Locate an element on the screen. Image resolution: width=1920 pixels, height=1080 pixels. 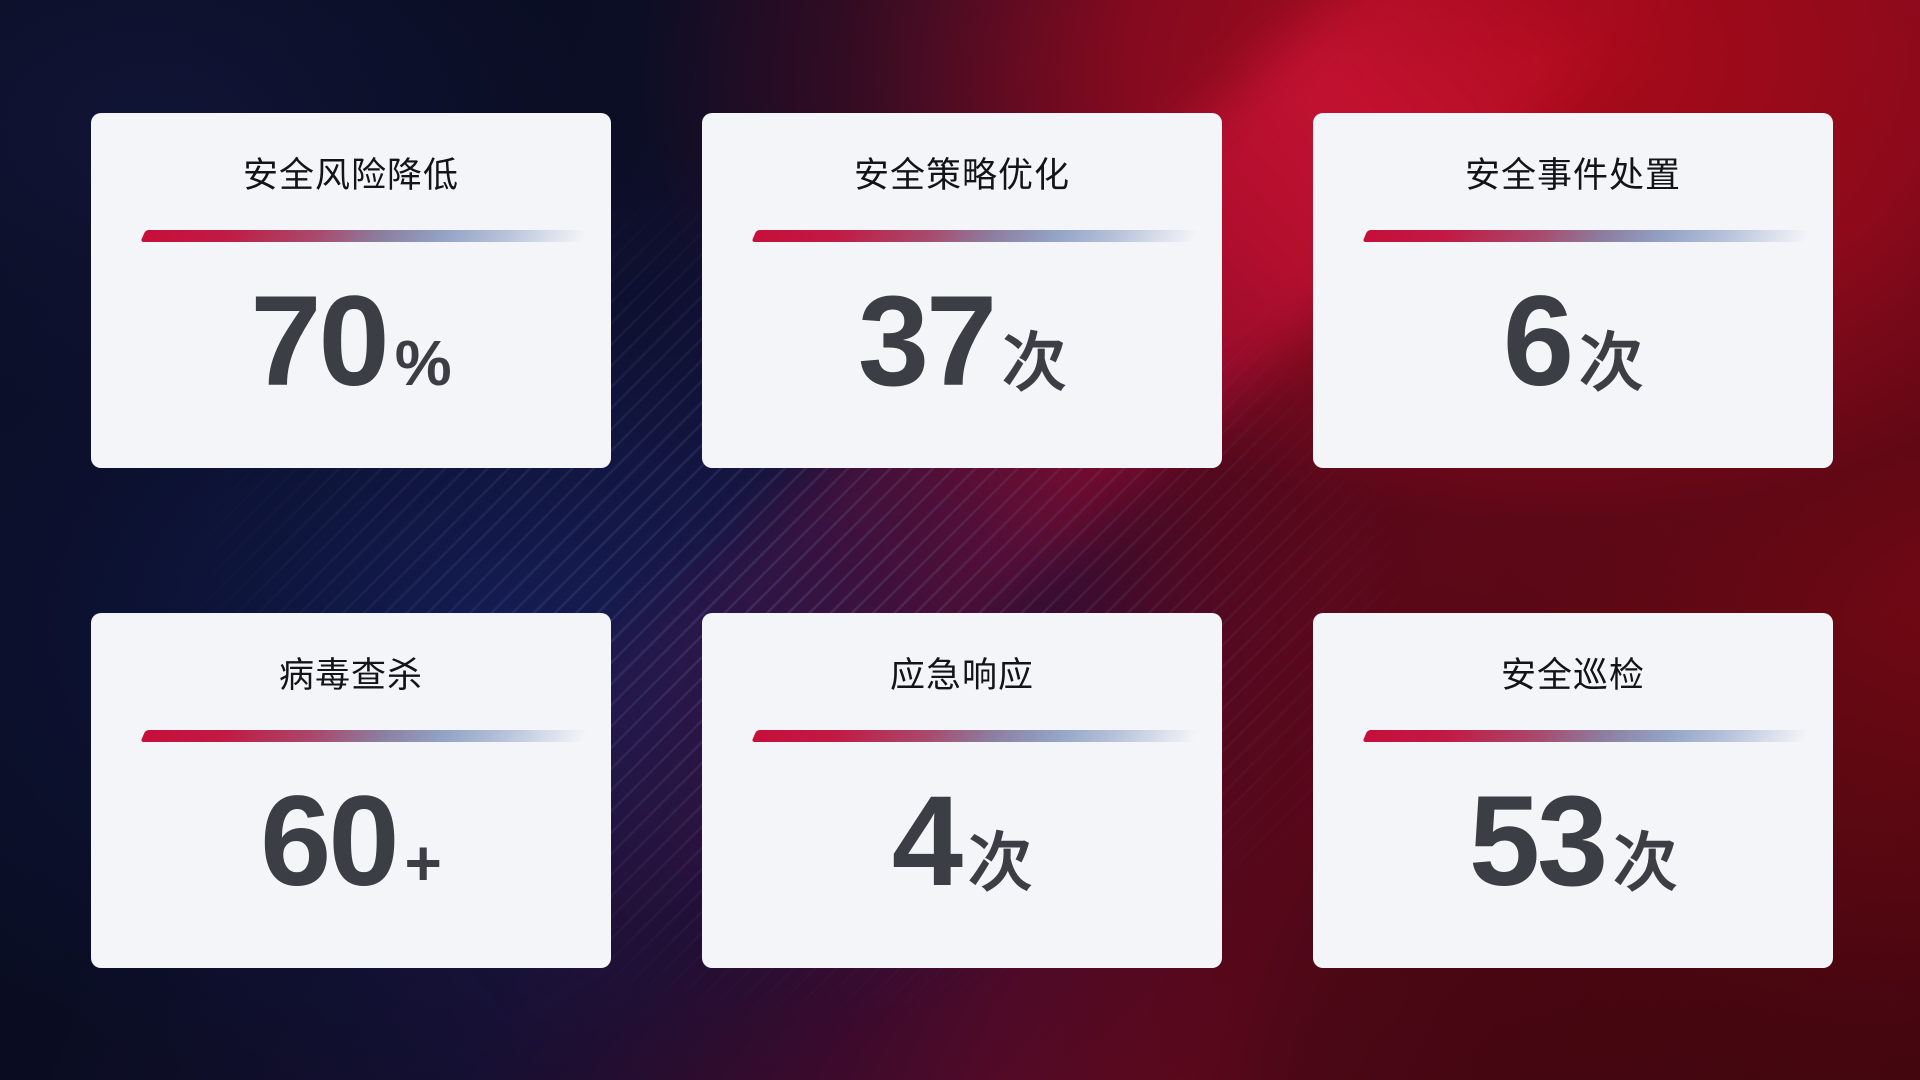
stat-card-value: 37 次 is located at coordinates (962, 342).